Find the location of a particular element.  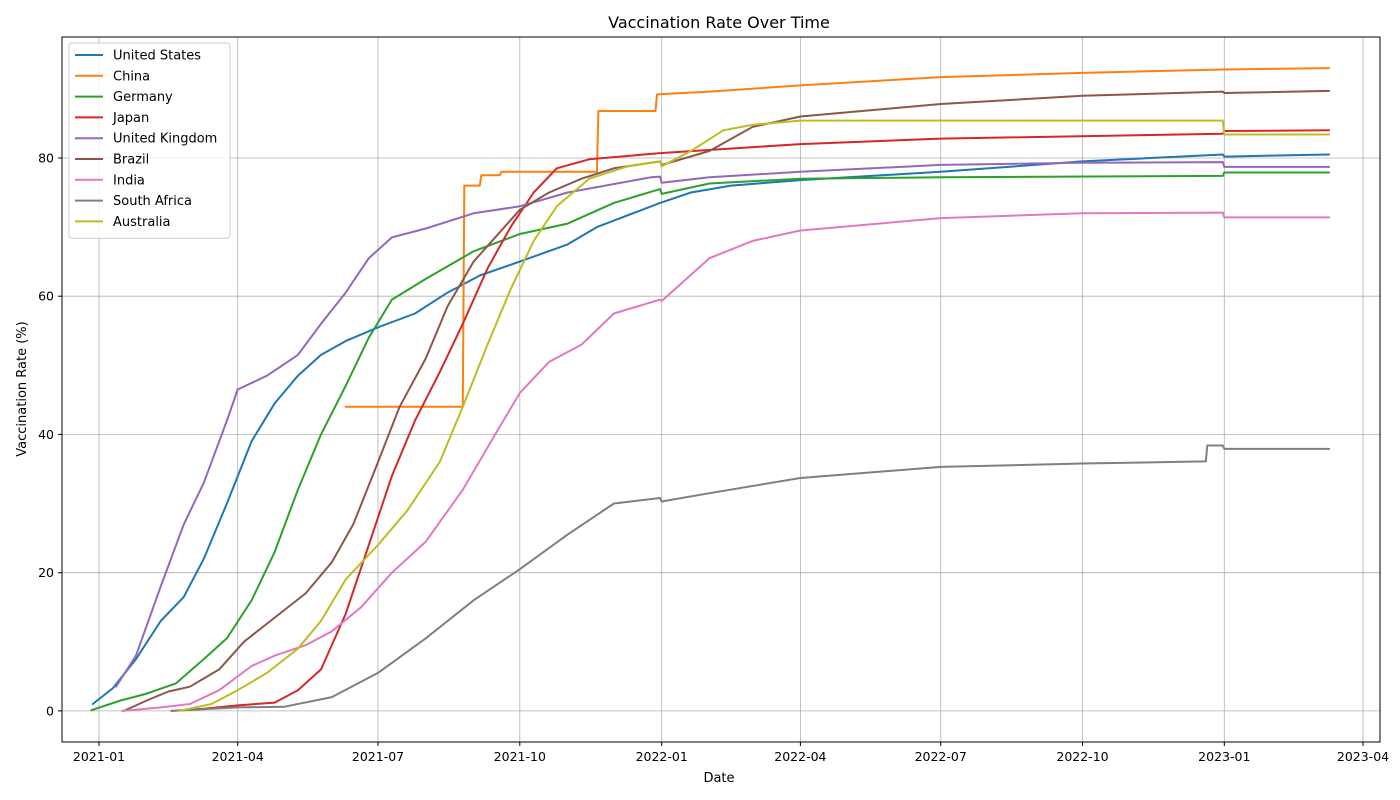

y-tick-label: 40 is located at coordinates (46, 434).